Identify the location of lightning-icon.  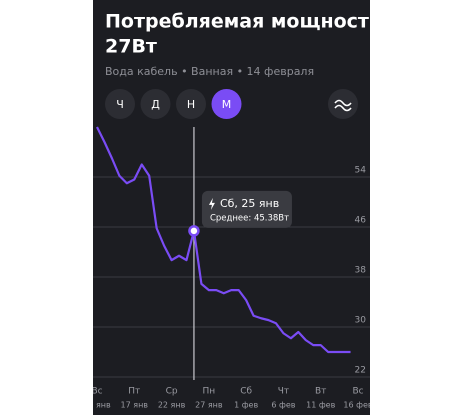
(211, 203).